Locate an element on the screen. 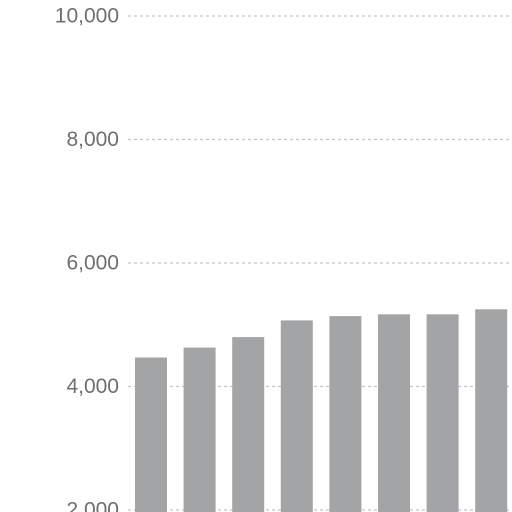 The height and width of the screenshot is (512, 512). y-axis-tick-labels: 10,000 8,000 6,000 4,000 2,000 is located at coordinates (87, 258).